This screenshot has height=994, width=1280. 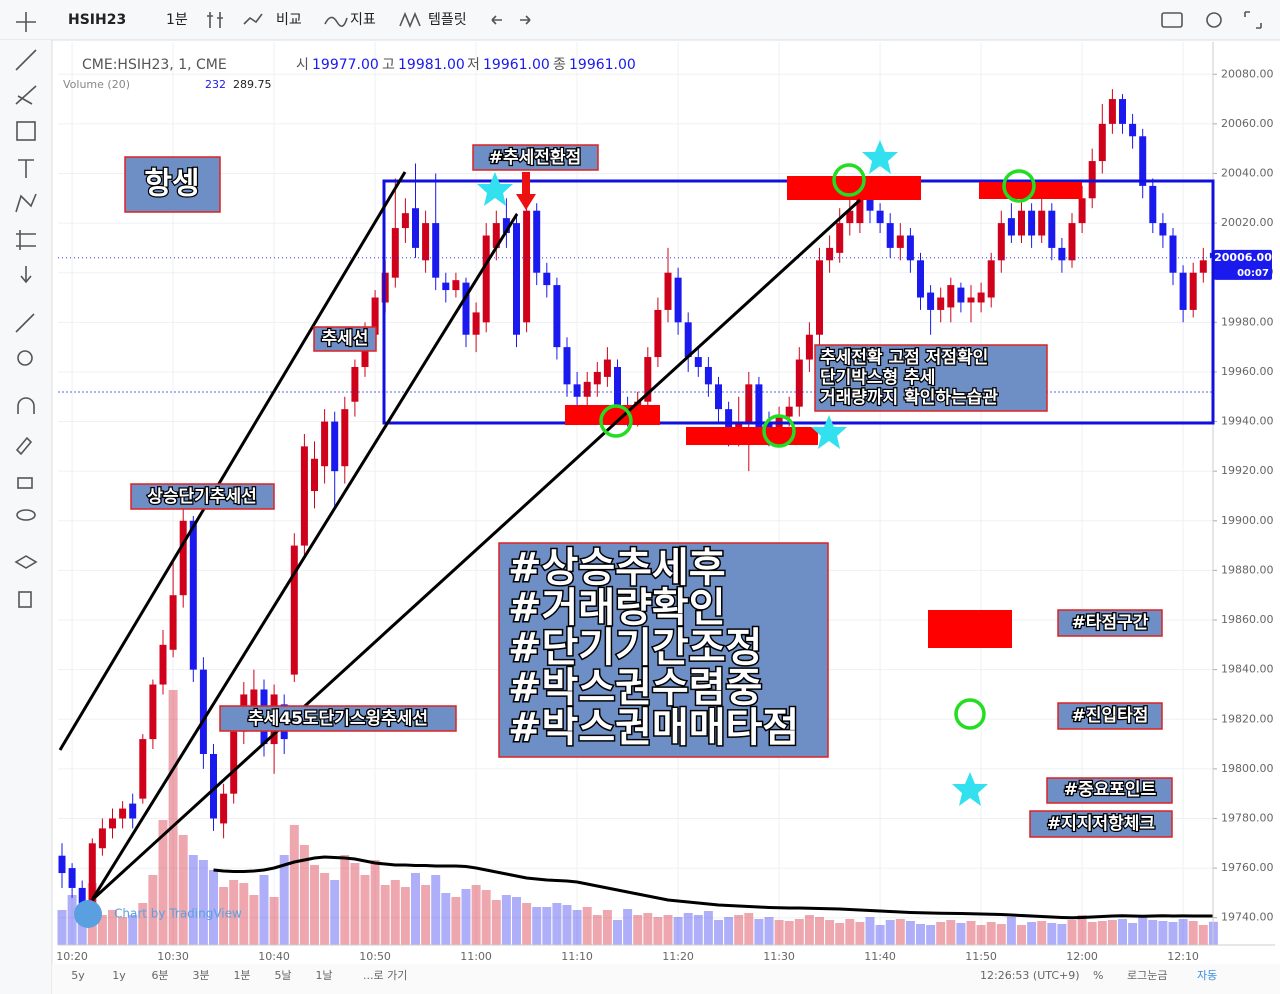 I want to click on zoom-tool, so click(x=25, y=358).